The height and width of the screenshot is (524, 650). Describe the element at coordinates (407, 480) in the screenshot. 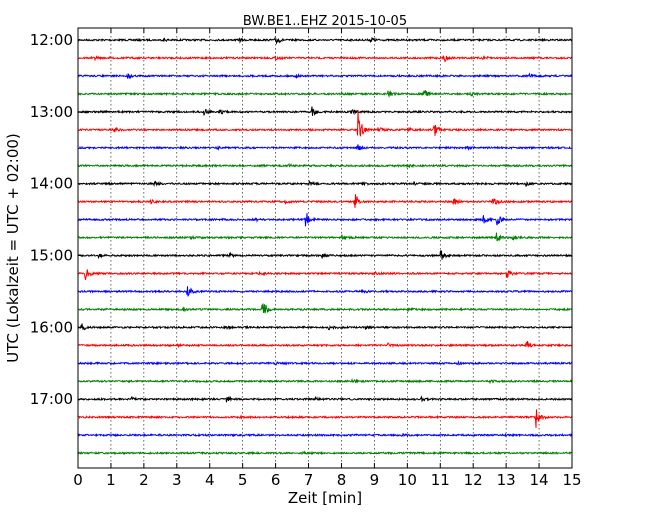

I see `x-tick-label: 10` at that location.